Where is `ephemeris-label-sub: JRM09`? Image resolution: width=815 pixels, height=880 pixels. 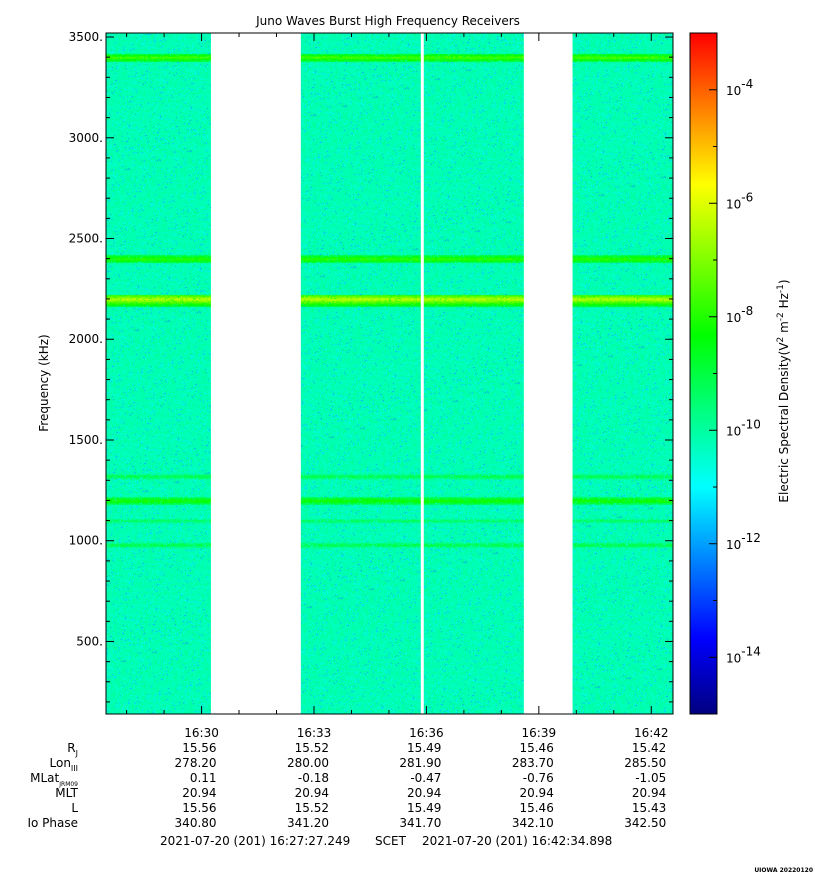
ephemeris-label-sub: JRM09 is located at coordinates (68, 784).